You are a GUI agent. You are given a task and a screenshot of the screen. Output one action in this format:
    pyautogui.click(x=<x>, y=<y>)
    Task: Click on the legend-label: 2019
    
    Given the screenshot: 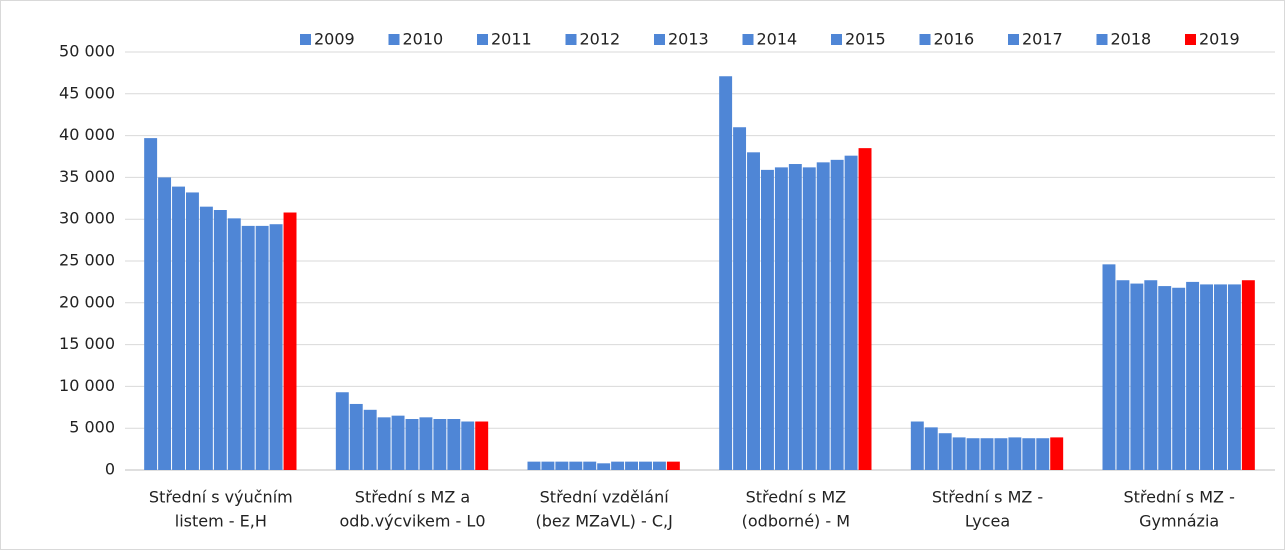 What is the action you would take?
    pyautogui.click(x=1219, y=39)
    